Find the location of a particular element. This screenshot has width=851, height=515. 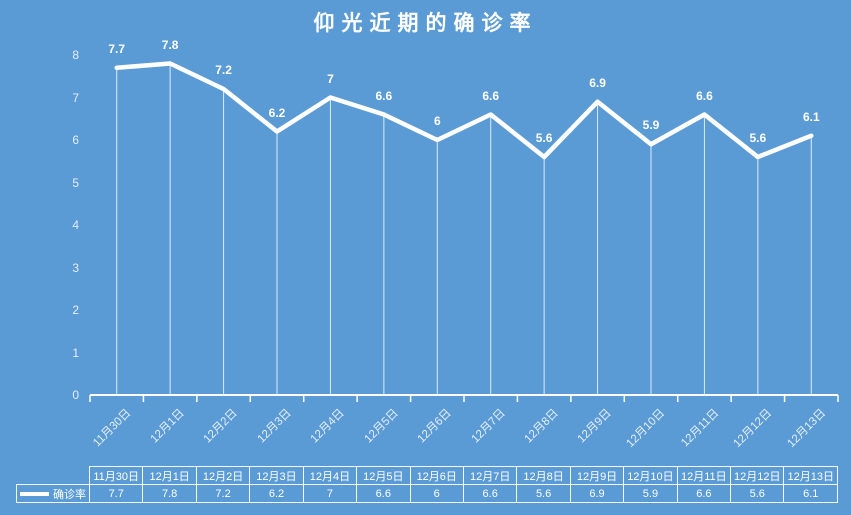

table-header-cell: 12月9日 is located at coordinates (597, 475).